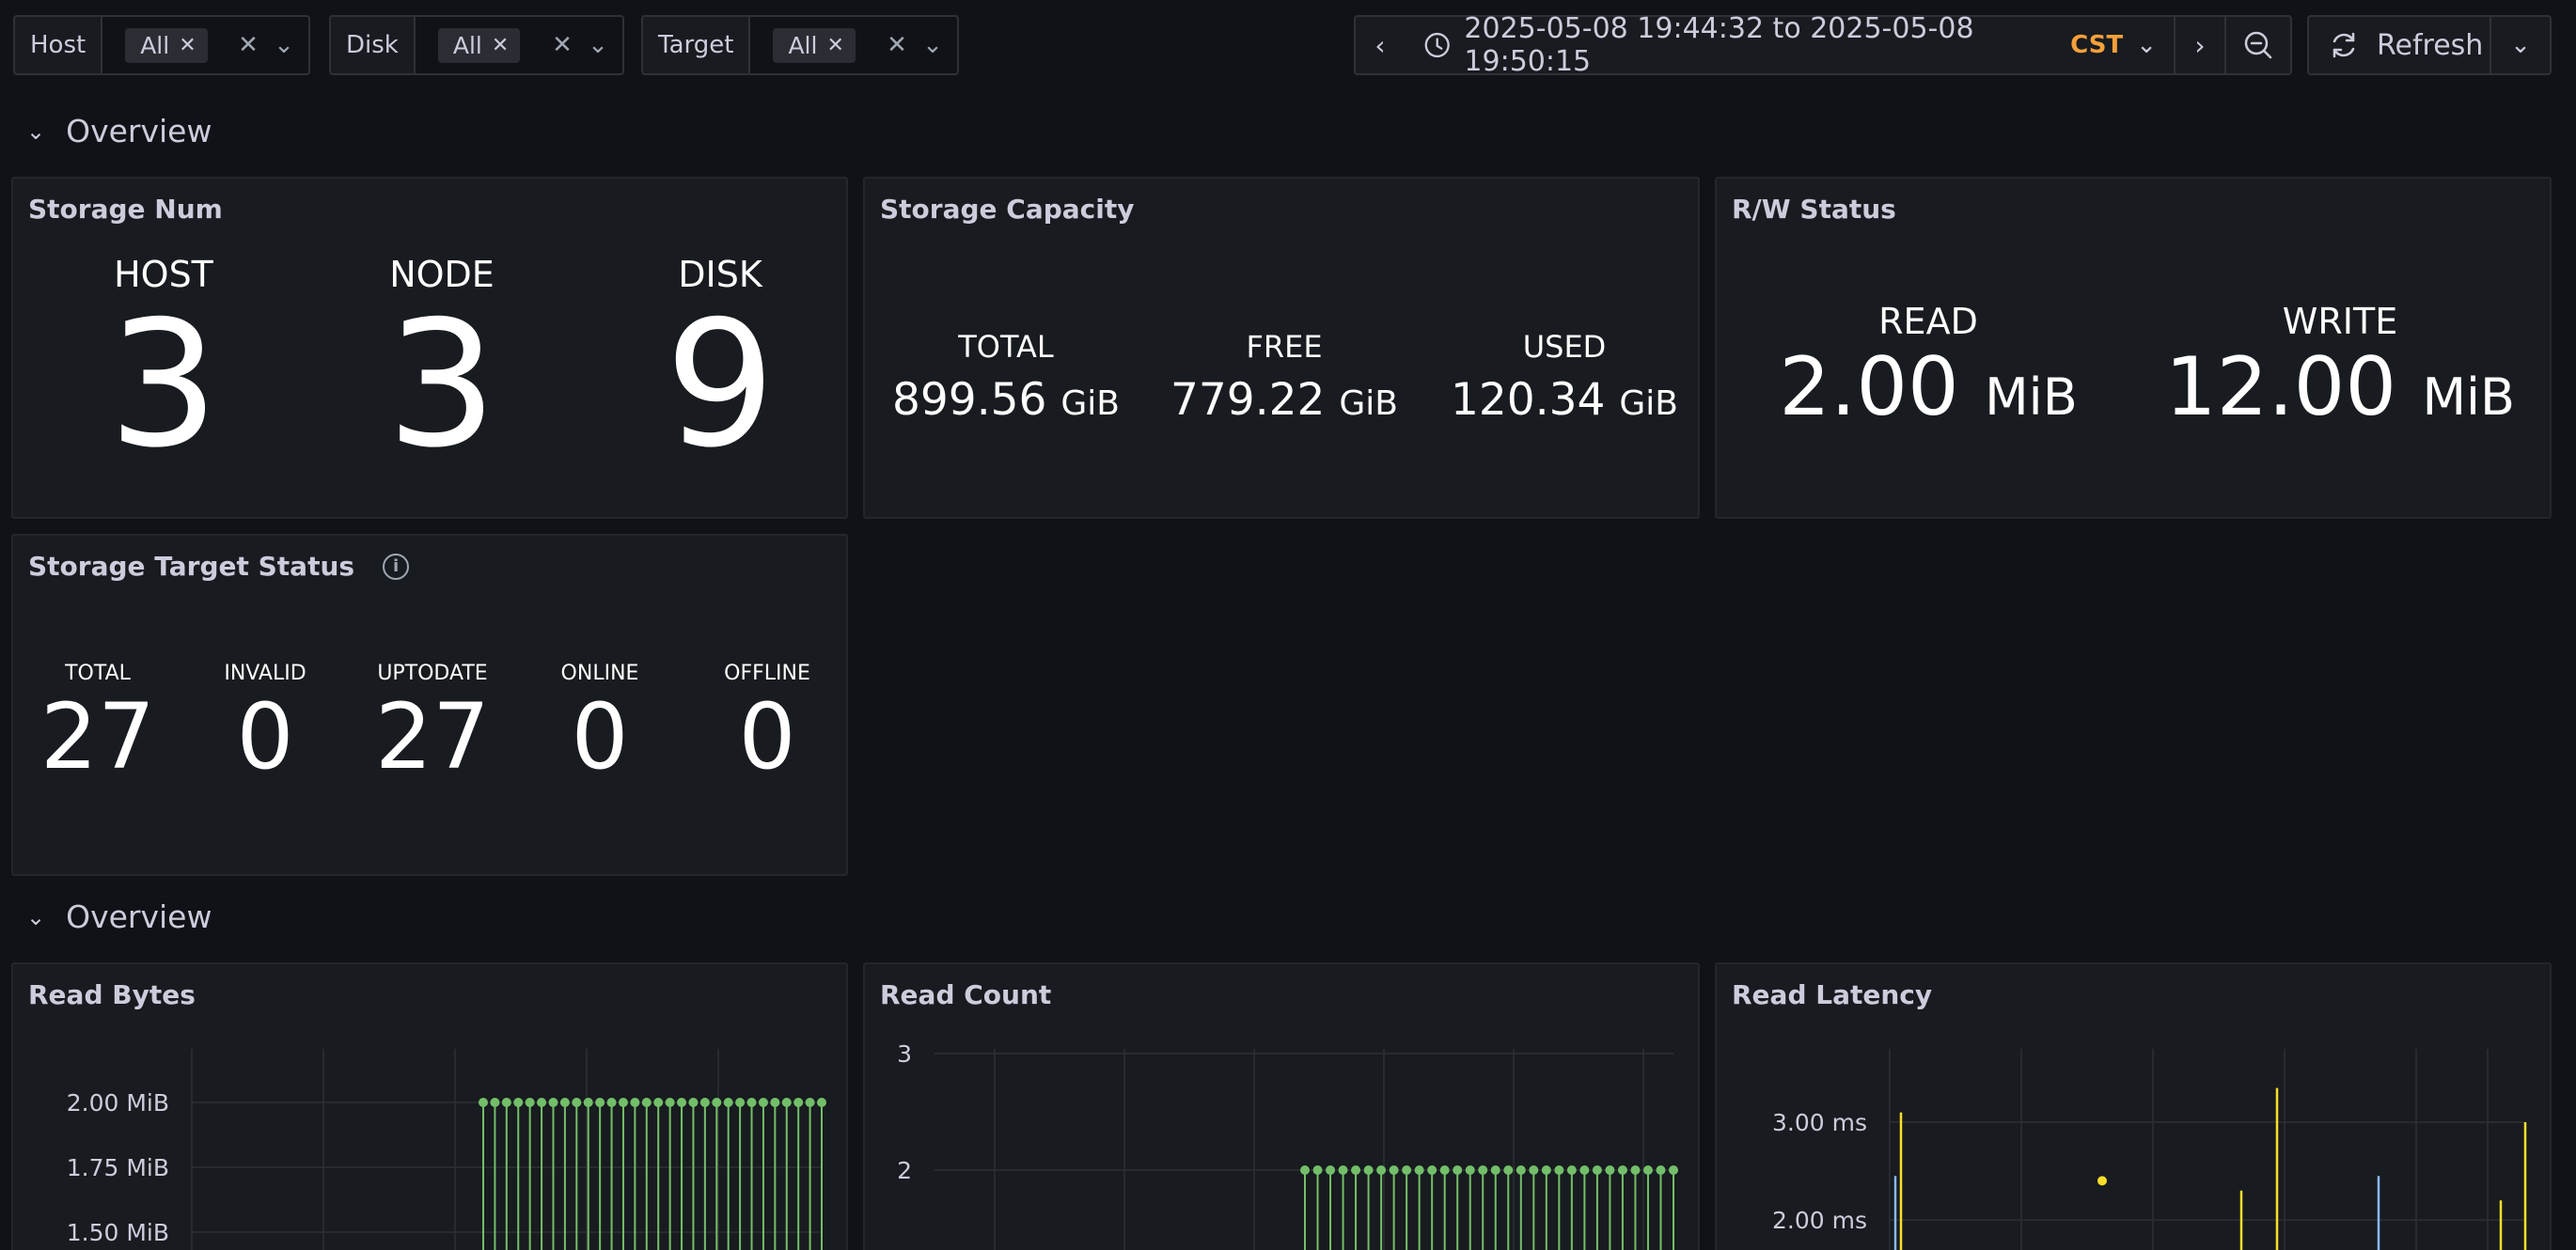 Image resolution: width=2576 pixels, height=1250 pixels. I want to click on storage-num-panel: Storage Num HOST 3 NODE 3 DISK 9, so click(430, 348).